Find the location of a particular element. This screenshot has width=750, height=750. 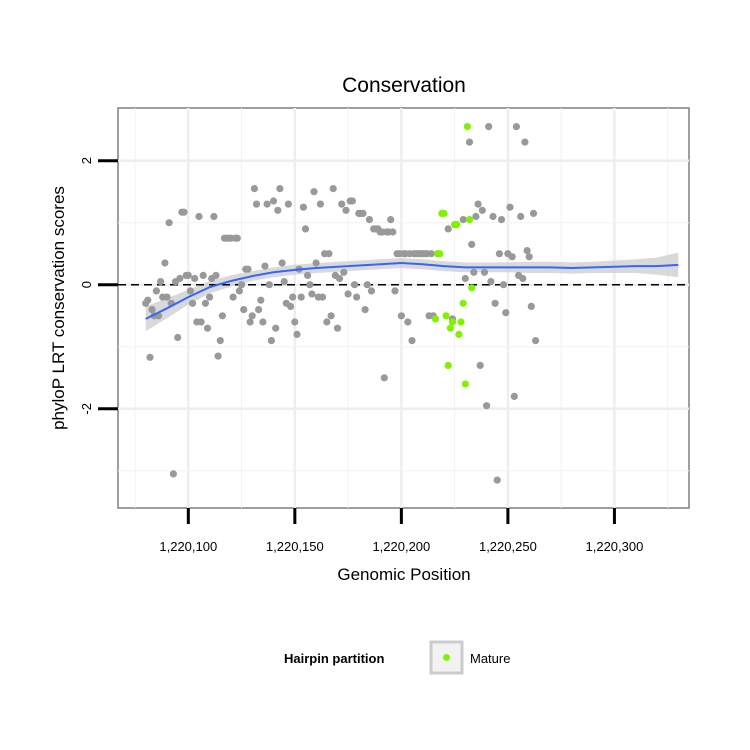

y-tick-label: -2 is located at coordinates (86, 409).